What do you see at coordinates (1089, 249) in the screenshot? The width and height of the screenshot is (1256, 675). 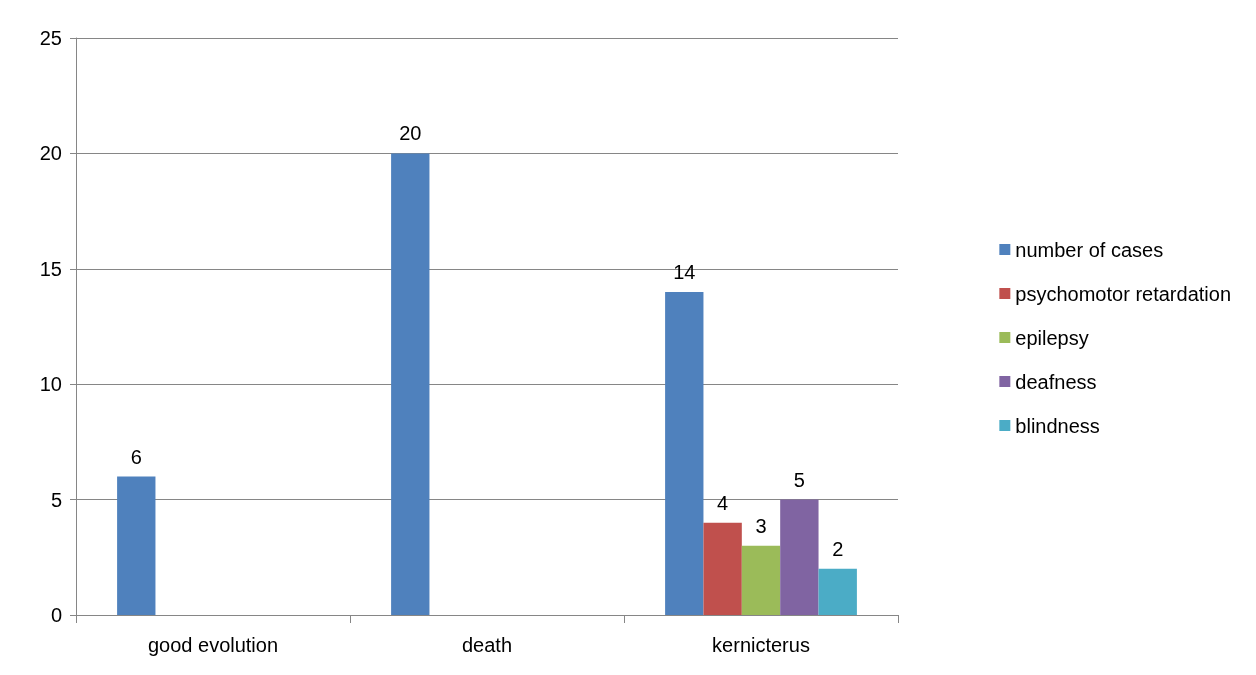 I see `legend-label: number of cases` at bounding box center [1089, 249].